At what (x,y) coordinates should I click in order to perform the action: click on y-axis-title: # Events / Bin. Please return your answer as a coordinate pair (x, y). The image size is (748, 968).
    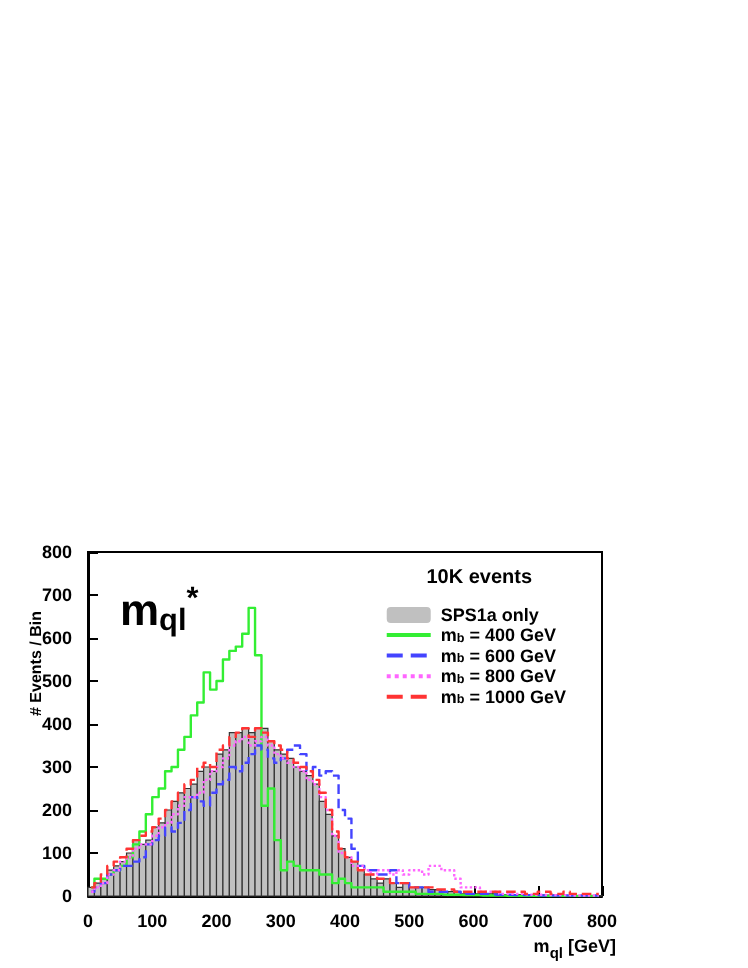
    Looking at the image, I should click on (36, 663).